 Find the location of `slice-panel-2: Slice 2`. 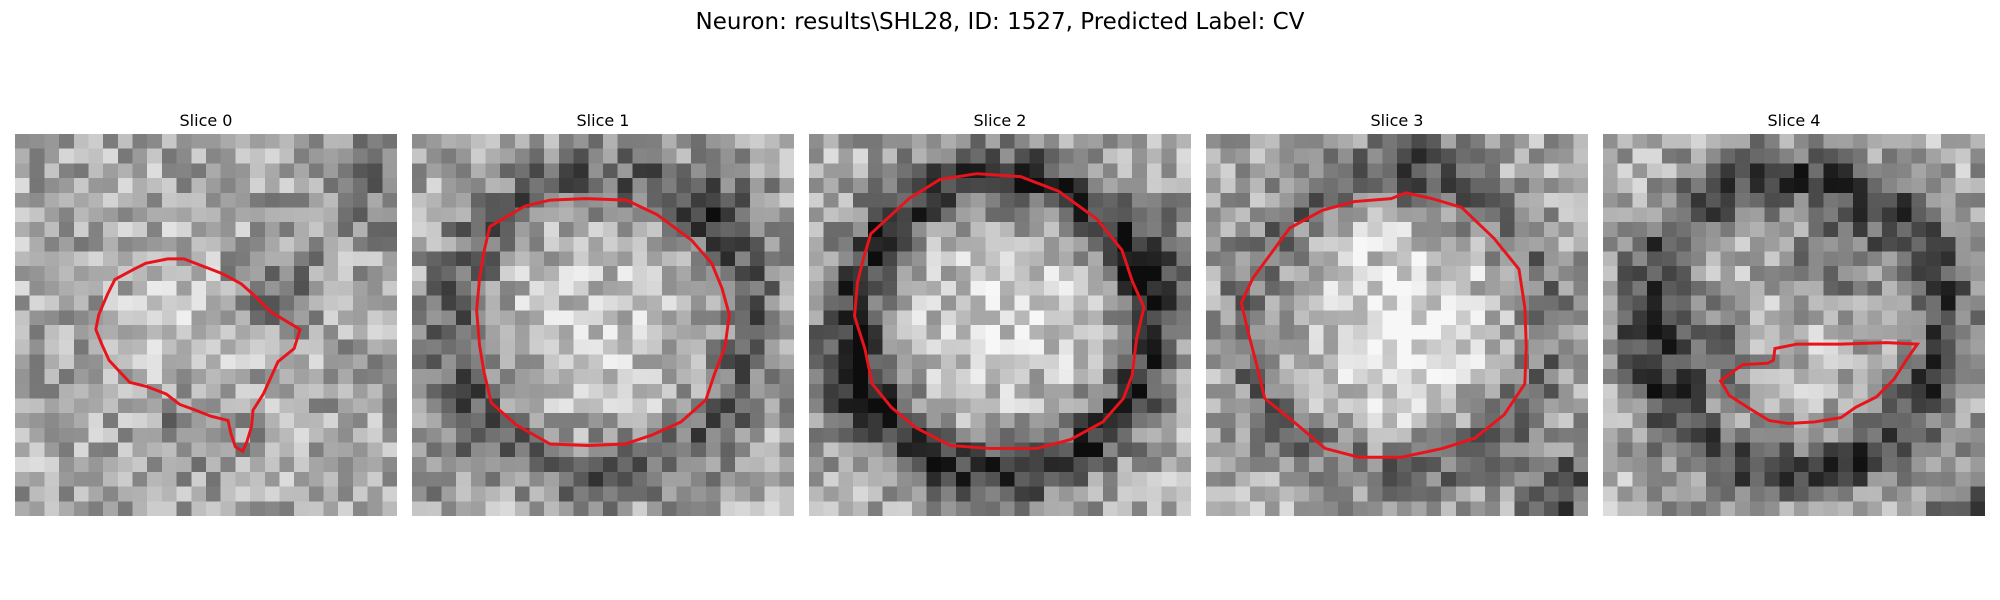

slice-panel-2: Slice 2 is located at coordinates (1000, 313).